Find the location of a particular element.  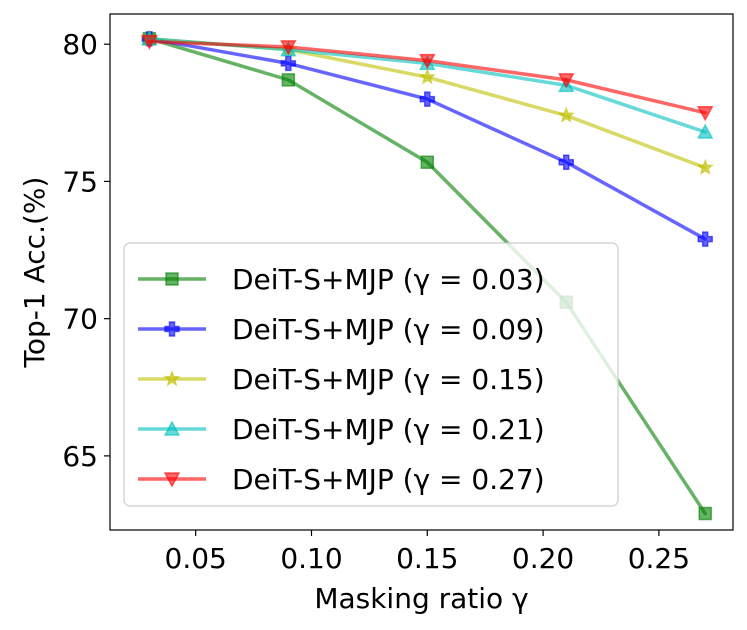

y-tick-label: 80 is located at coordinates (80, 44).